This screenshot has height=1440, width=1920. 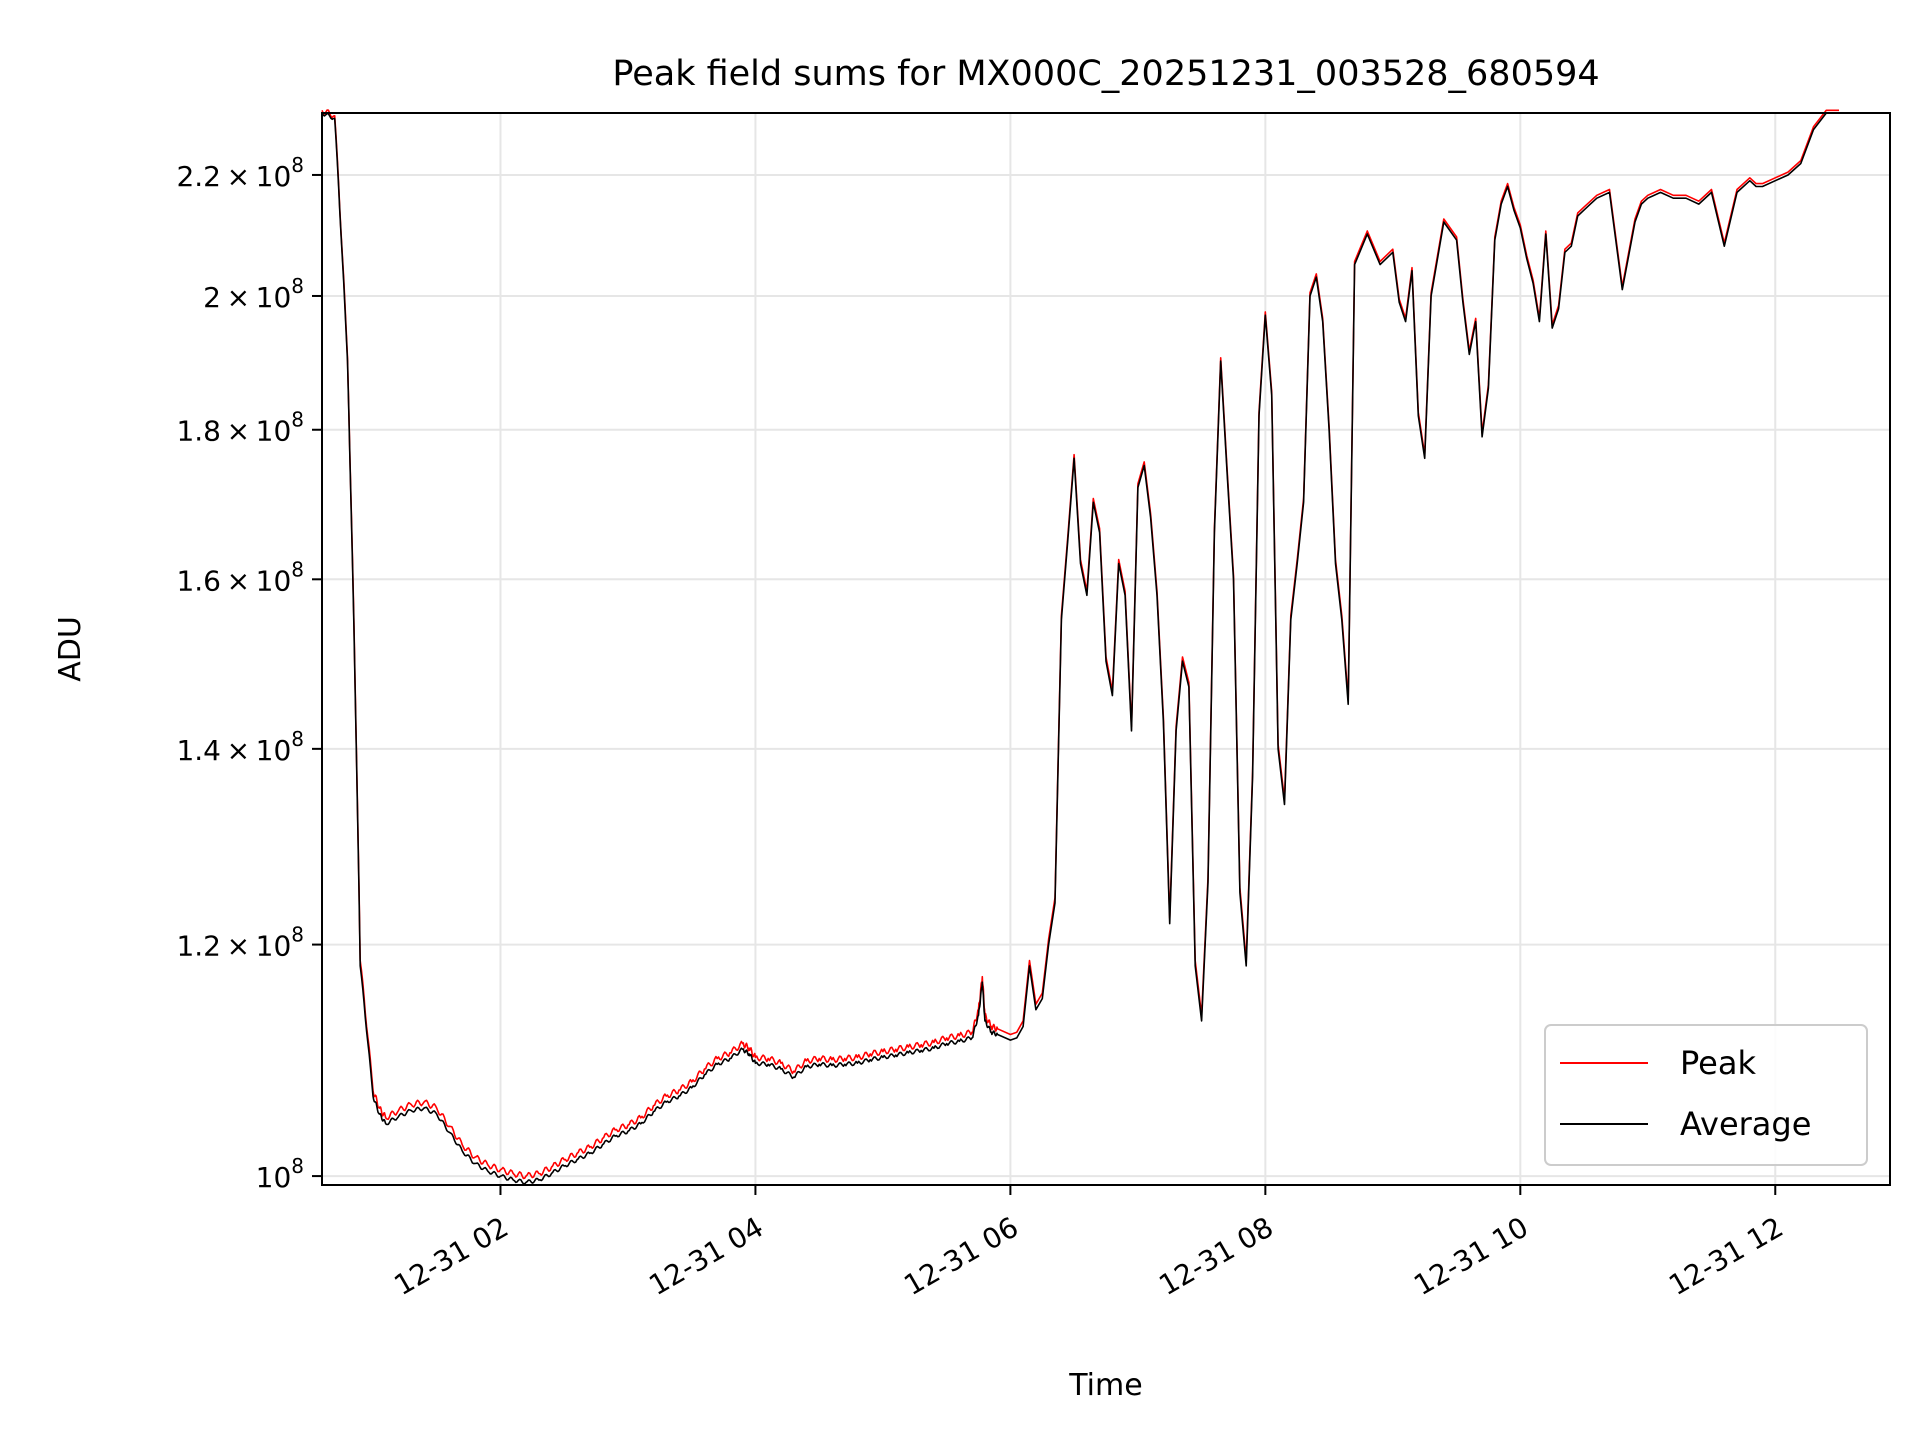 I want to click on y-tick-label: 2.2 × 10⁸, so click(x=240, y=173).